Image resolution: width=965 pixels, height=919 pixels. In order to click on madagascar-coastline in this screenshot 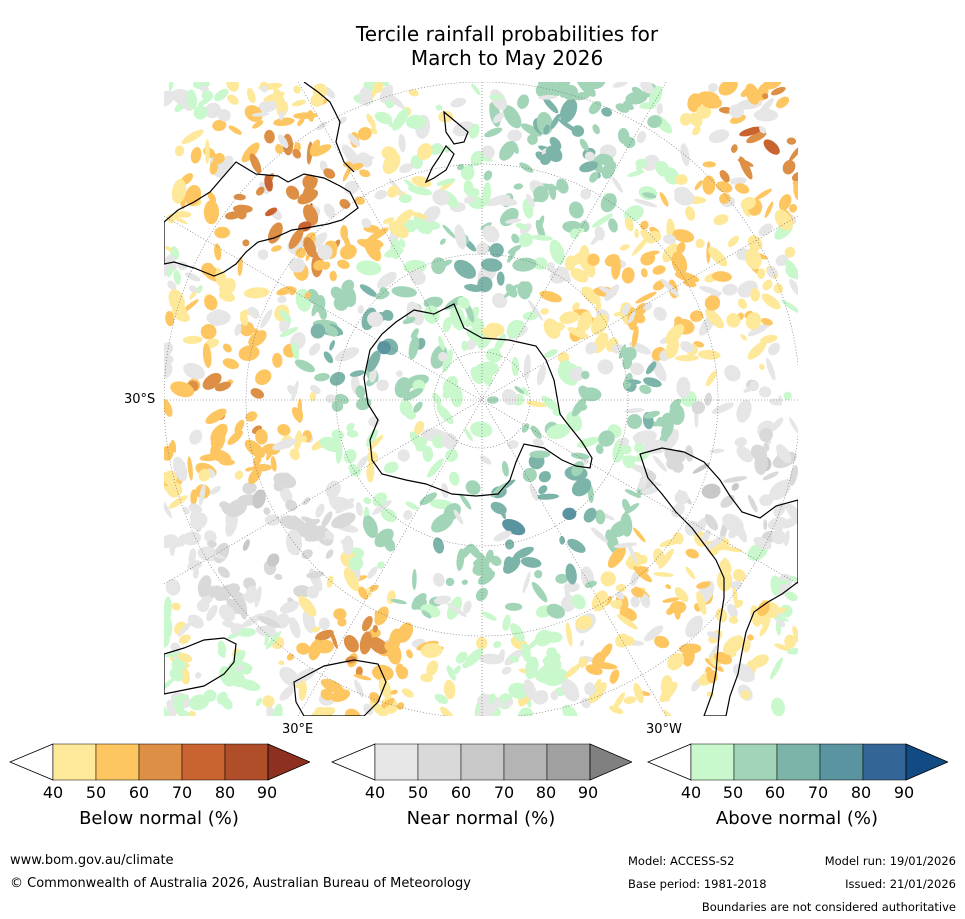, I will do `click(340, 687)`.